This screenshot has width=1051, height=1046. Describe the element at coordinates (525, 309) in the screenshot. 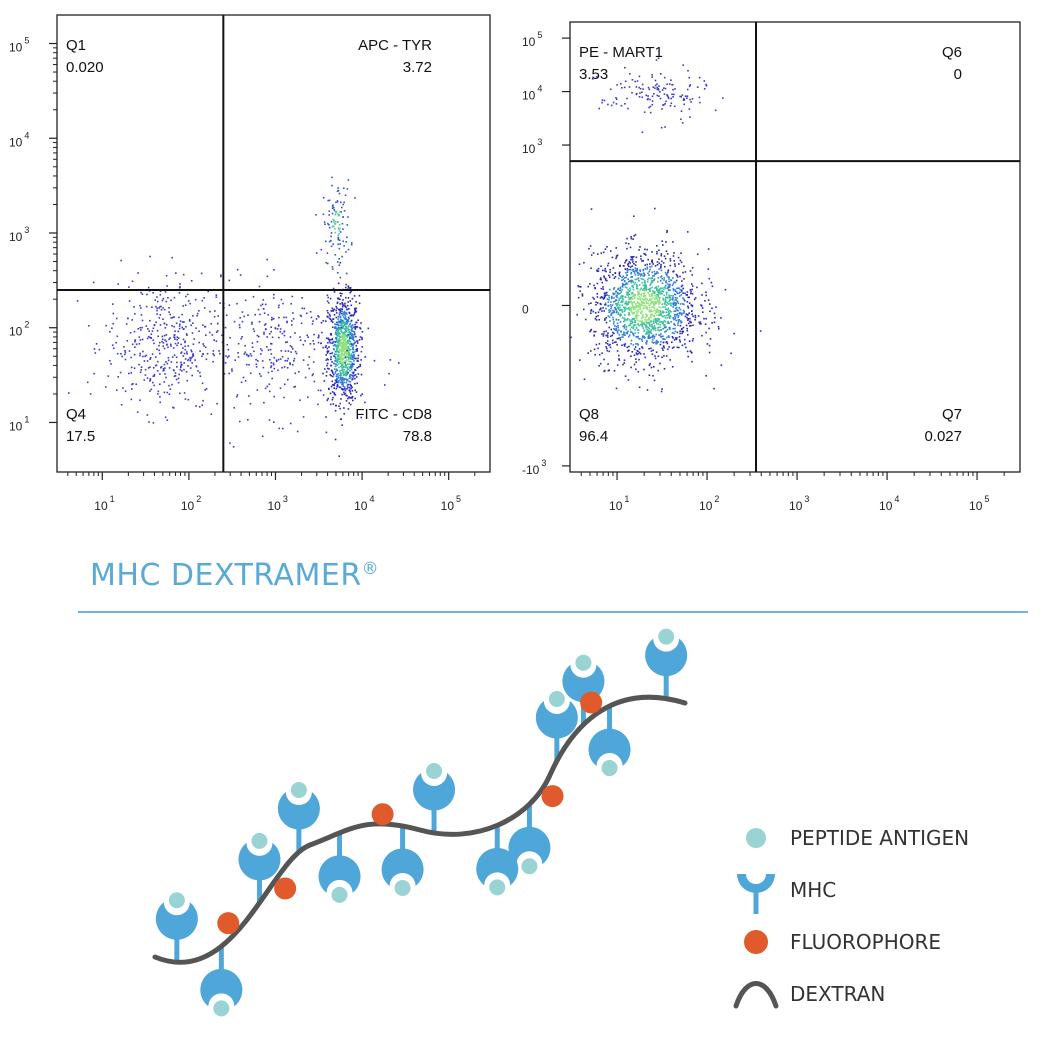

I see `y-tick-label: 0` at that location.